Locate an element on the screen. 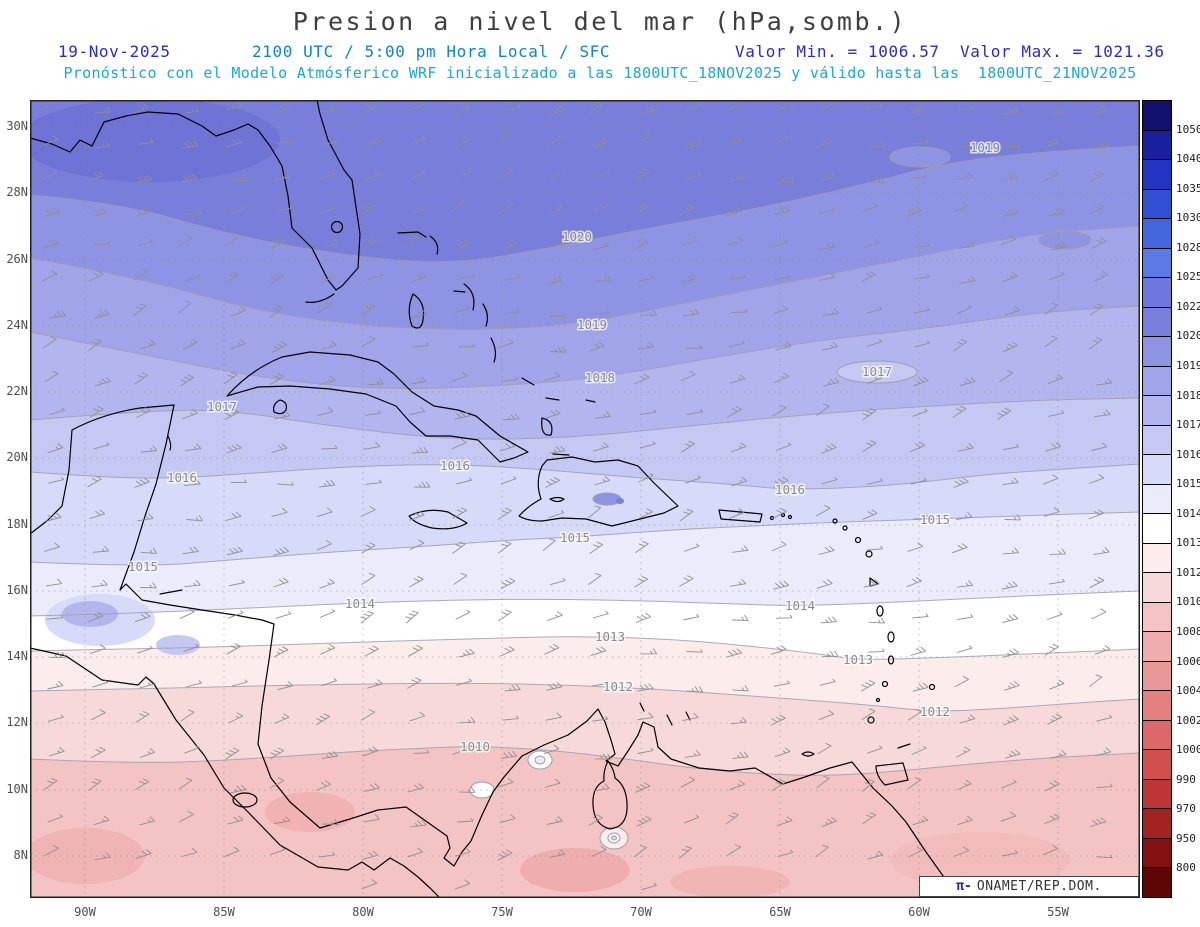 The image size is (1200, 927). header-max-value: Valor Max. = 1021.36 is located at coordinates (1062, 51).